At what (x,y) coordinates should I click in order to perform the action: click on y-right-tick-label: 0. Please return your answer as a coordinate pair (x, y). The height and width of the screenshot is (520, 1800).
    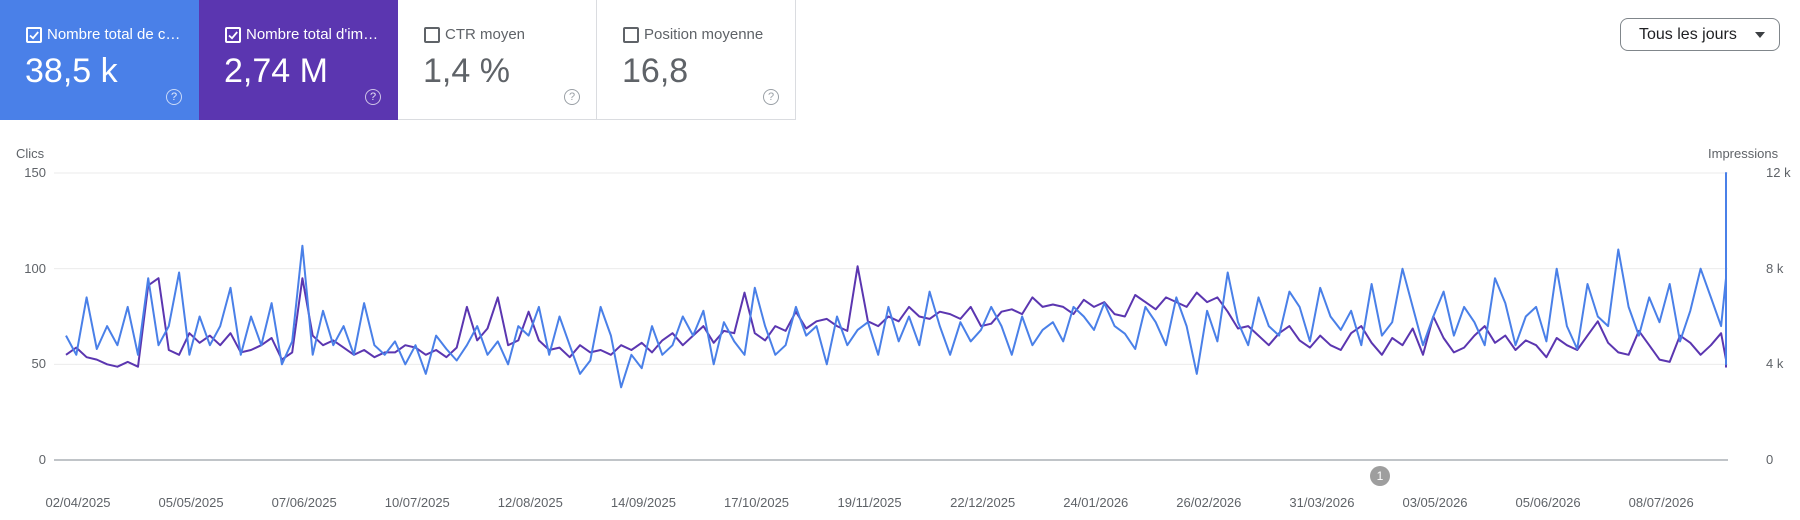
    Looking at the image, I should click on (1770, 459).